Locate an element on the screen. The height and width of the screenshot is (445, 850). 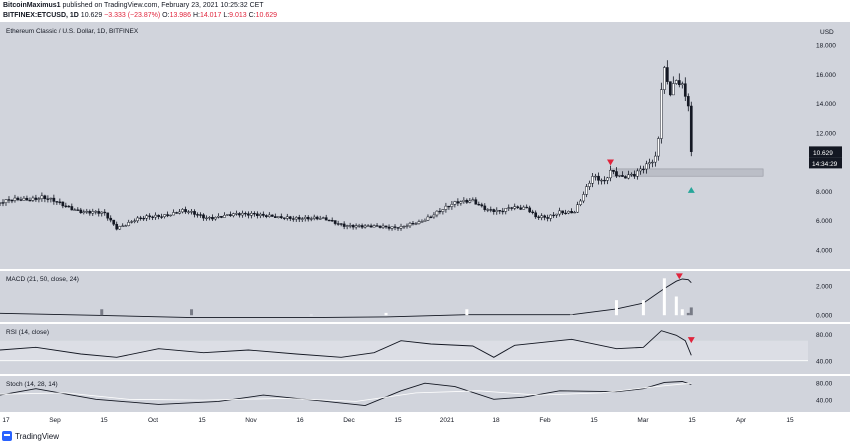
indicator-y-tick: 80.00 is located at coordinates (824, 335).